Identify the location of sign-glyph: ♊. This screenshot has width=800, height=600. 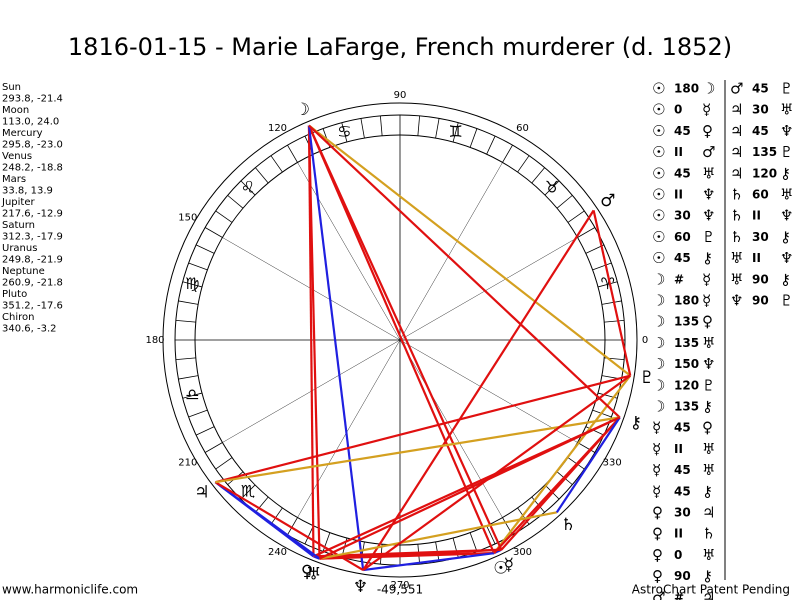
(455, 131).